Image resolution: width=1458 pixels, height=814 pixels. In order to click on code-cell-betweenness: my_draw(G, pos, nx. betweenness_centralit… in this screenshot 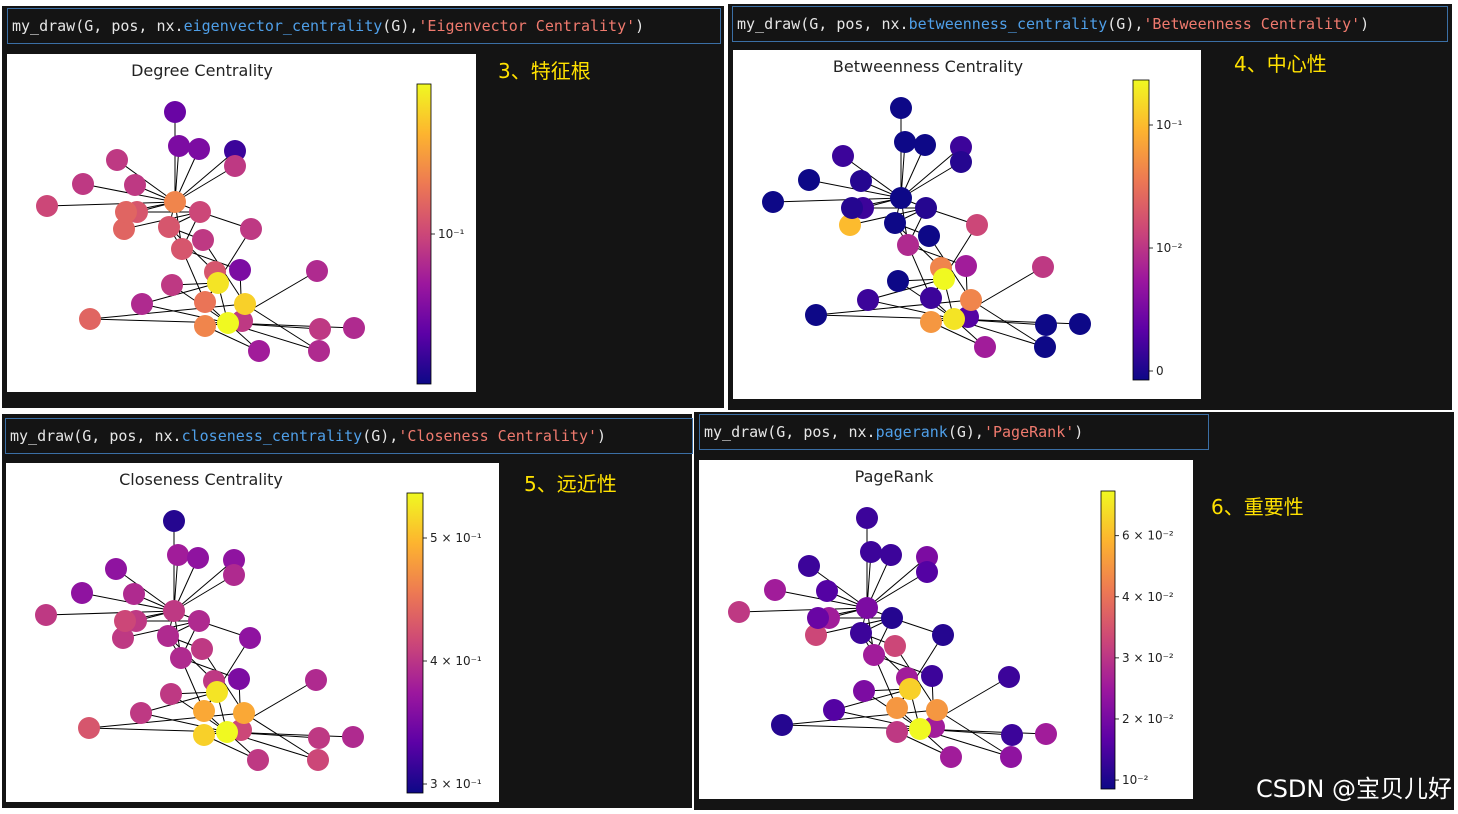, I will do `click(1090, 24)`.